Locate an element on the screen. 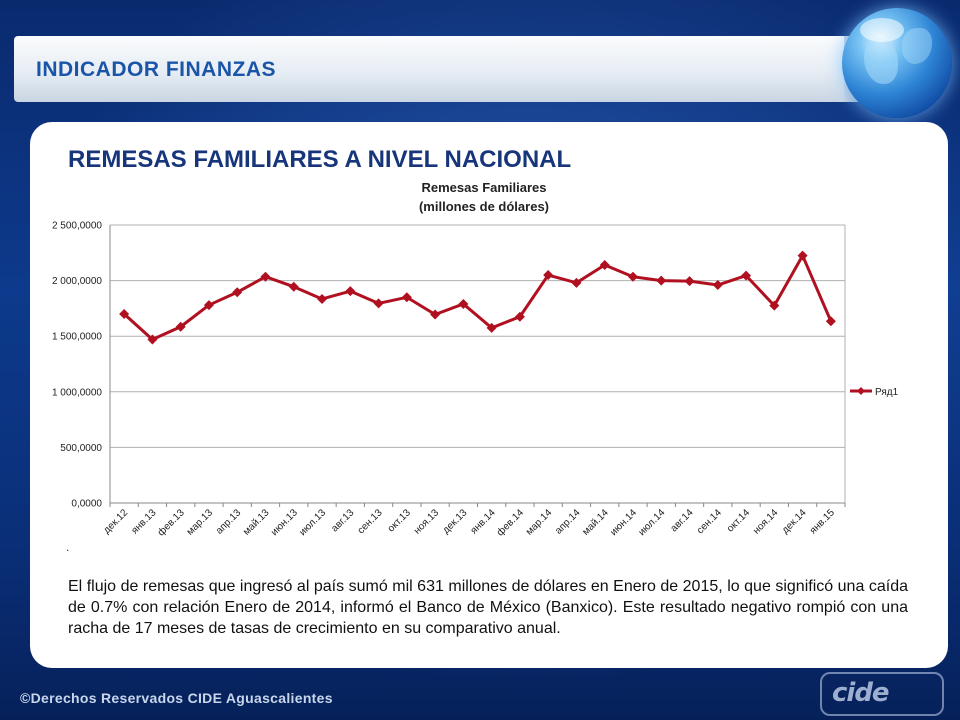  x-tick-label: сен.13 is located at coordinates (370, 521).